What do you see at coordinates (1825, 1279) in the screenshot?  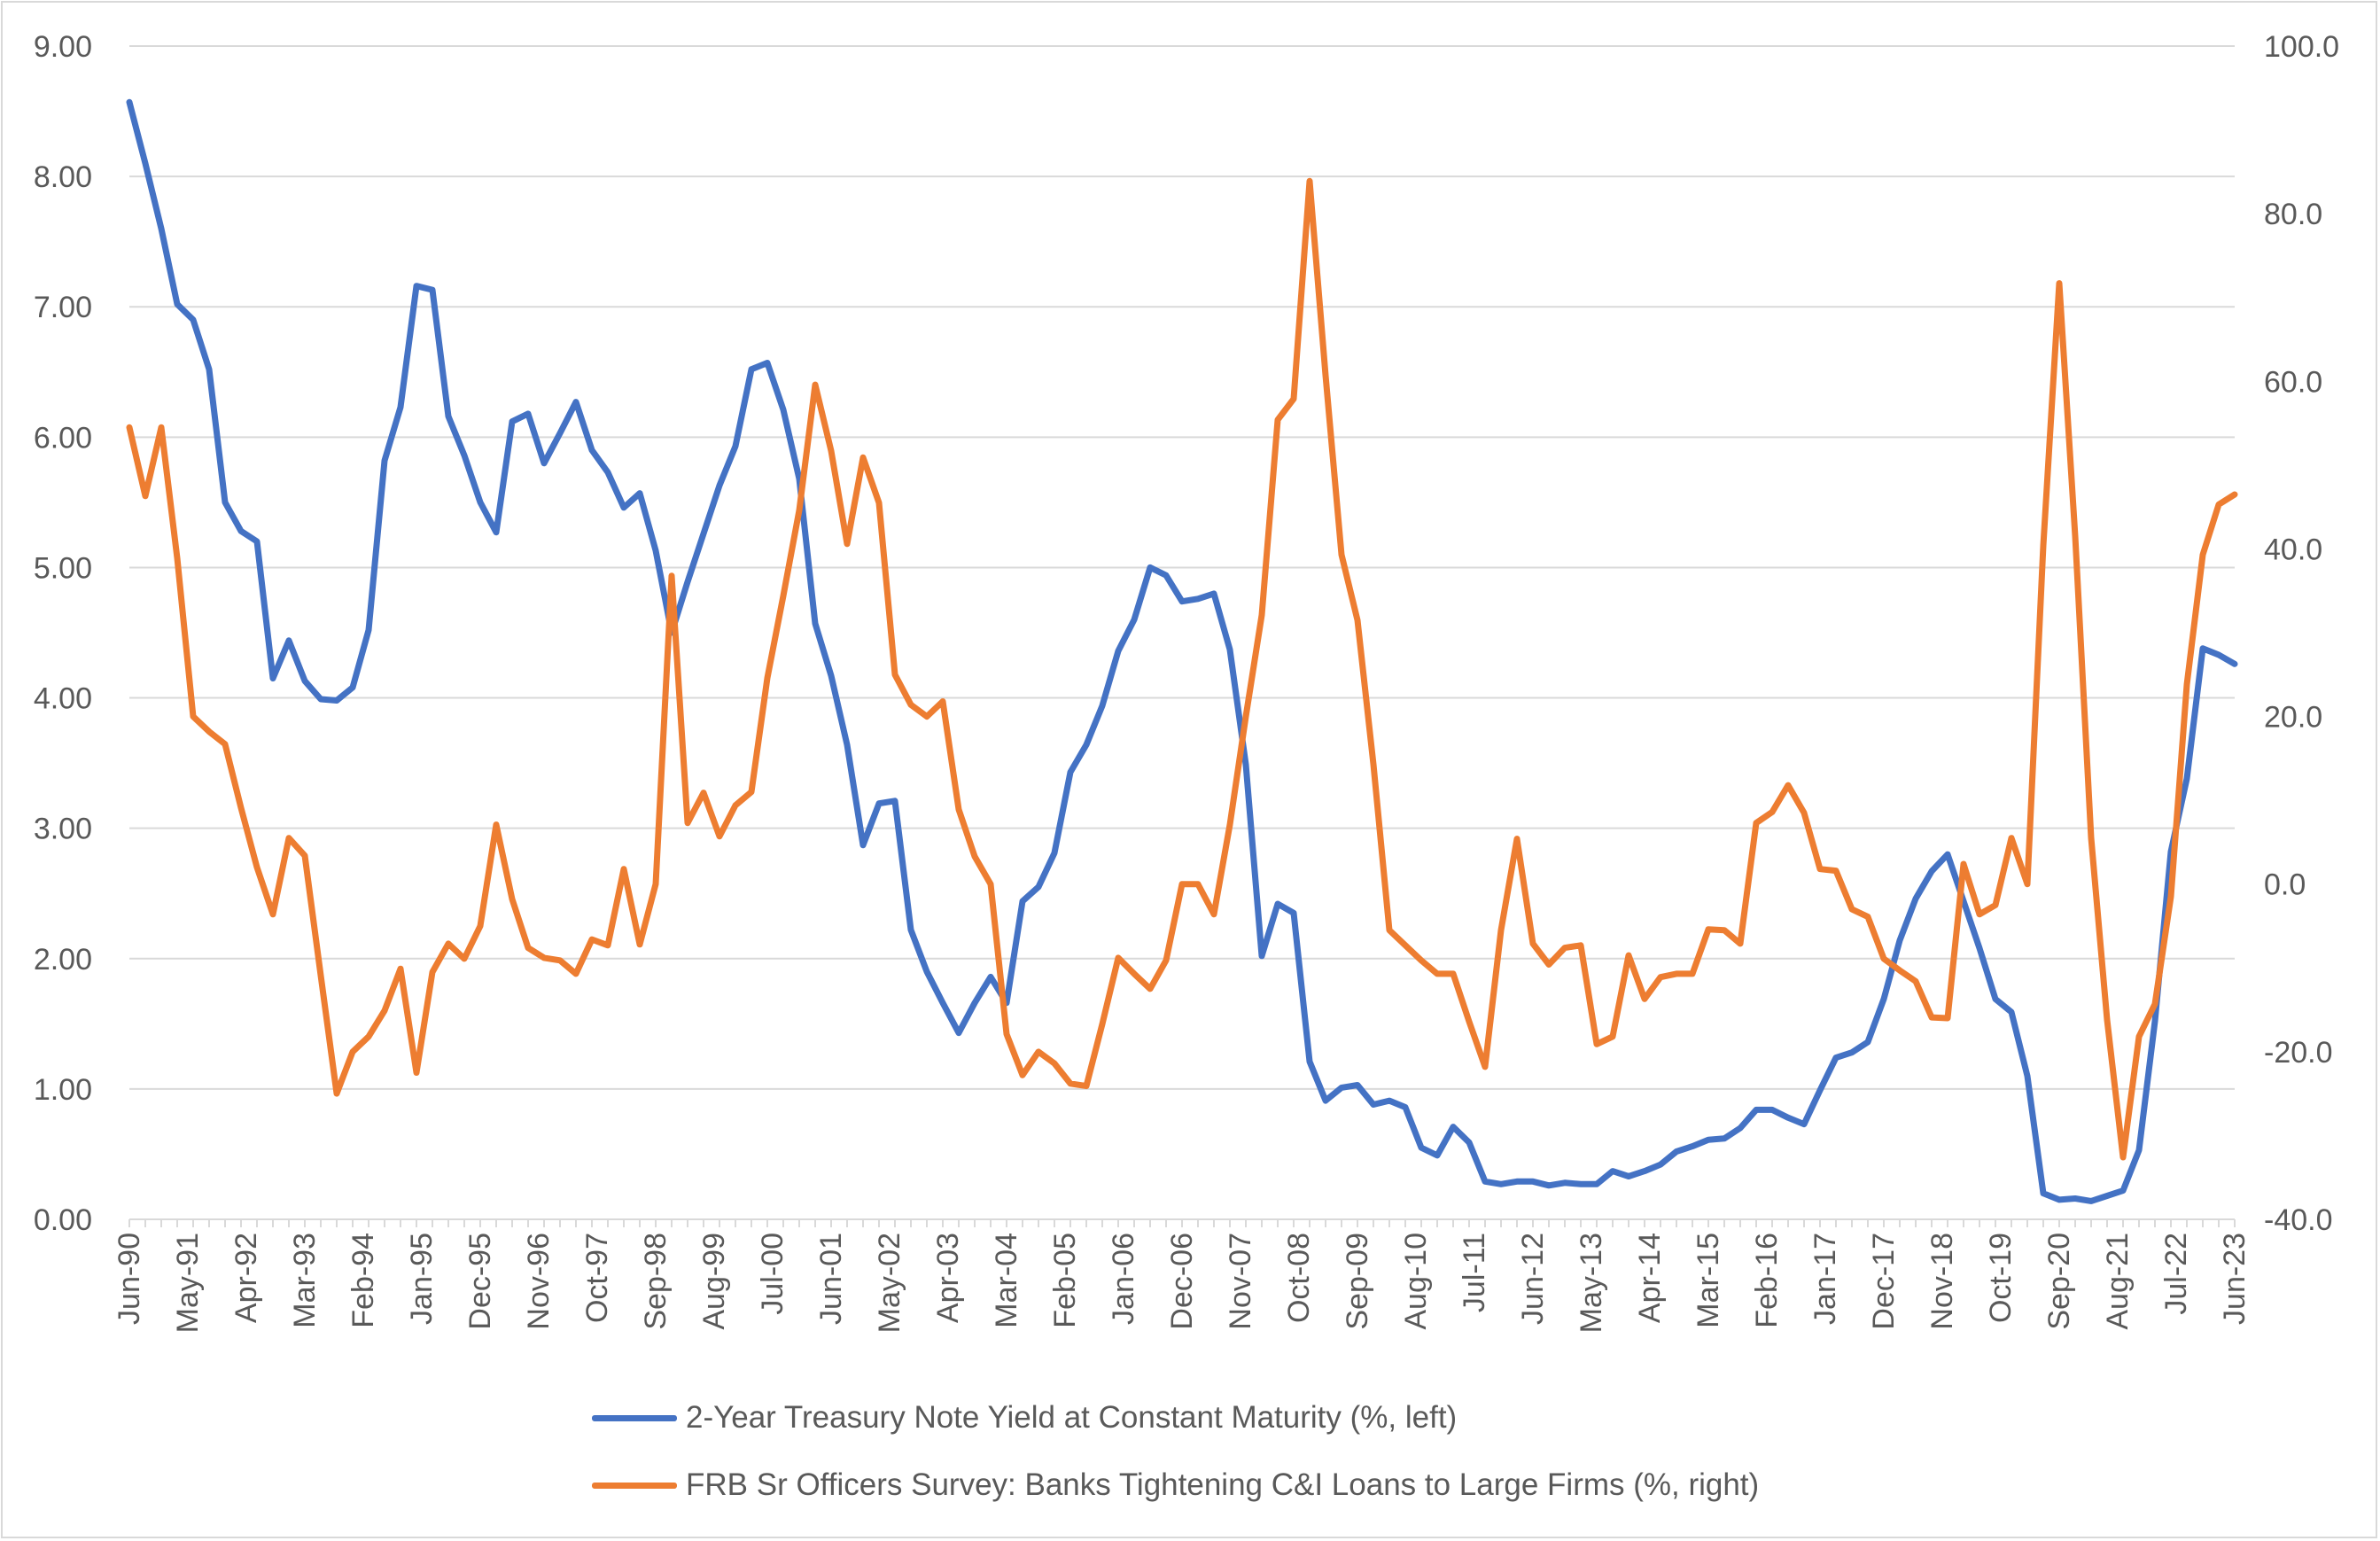 I see `x-axis-tick-label: Jan-17` at bounding box center [1825, 1279].